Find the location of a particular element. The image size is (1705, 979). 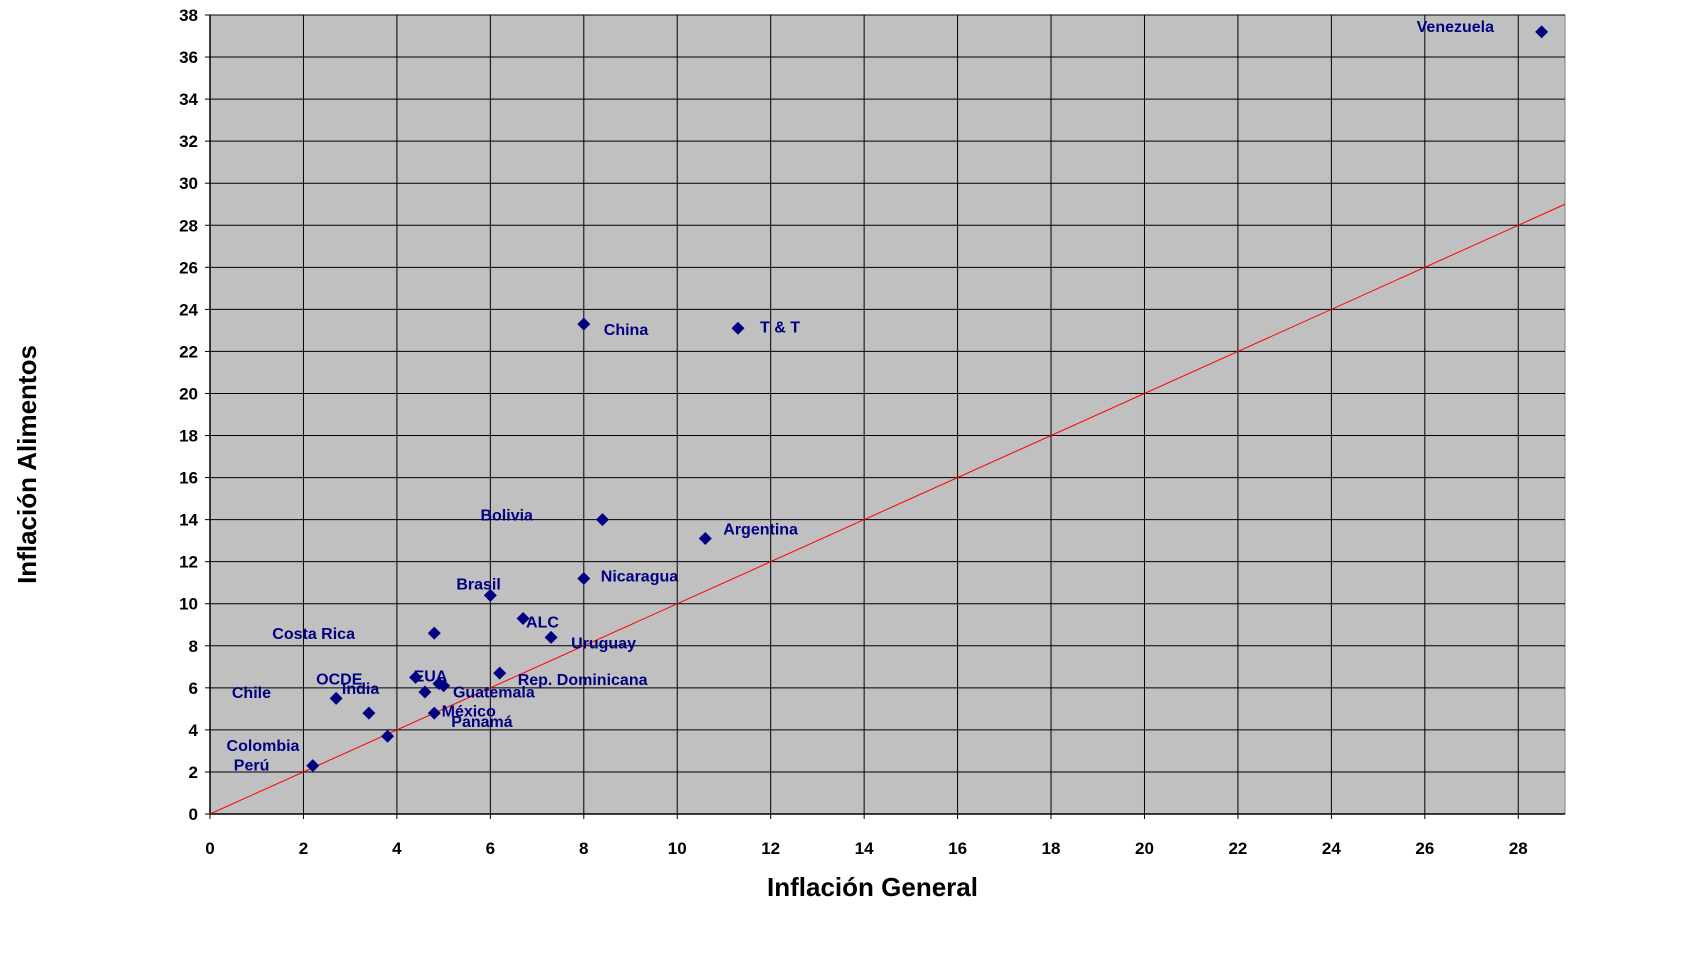

x-tick-label-9: 18 is located at coordinates (1051, 848).